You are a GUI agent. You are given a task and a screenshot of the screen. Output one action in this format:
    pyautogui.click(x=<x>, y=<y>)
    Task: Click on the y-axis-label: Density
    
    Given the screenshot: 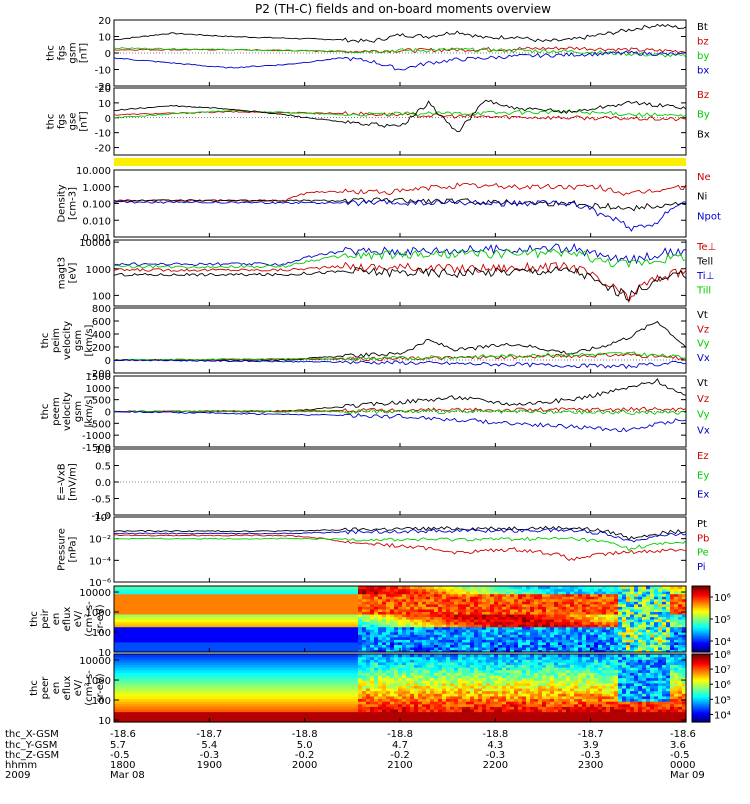 What is the action you would take?
    pyautogui.click(x=62, y=203)
    